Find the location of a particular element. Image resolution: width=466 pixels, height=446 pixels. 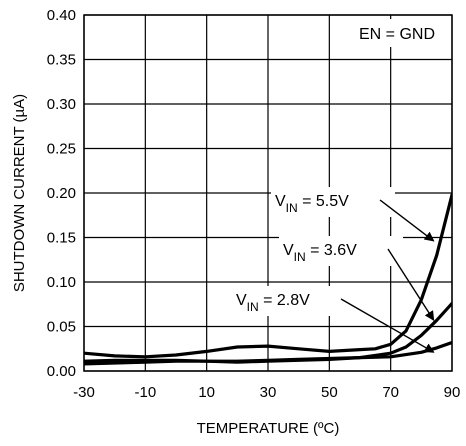

series-label: VIN = 2.8V is located at coordinates (273, 303).